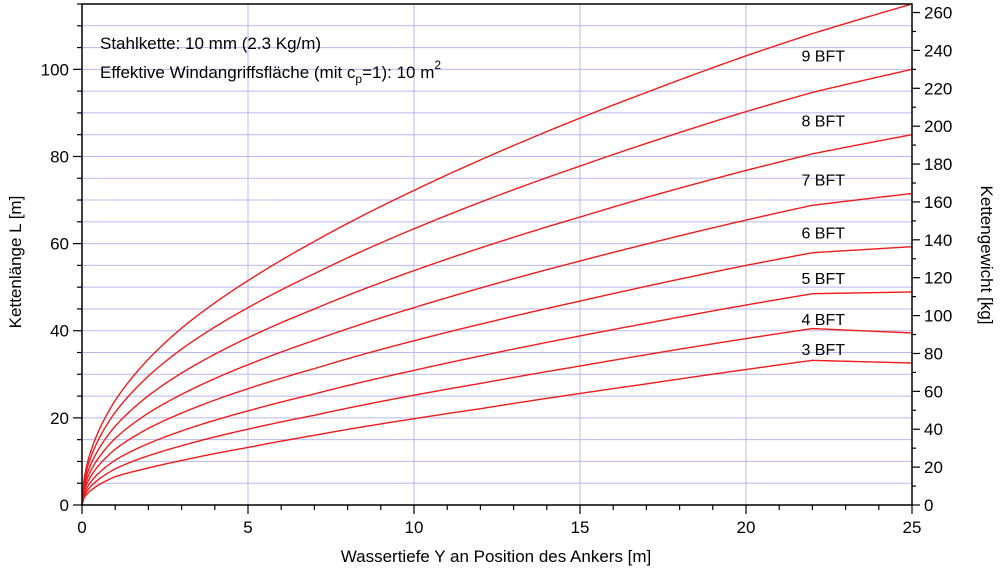 Image resolution: width=1000 pixels, height=574 pixels. What do you see at coordinates (746, 527) in the screenshot?
I see `x-tick-label: 20` at bounding box center [746, 527].